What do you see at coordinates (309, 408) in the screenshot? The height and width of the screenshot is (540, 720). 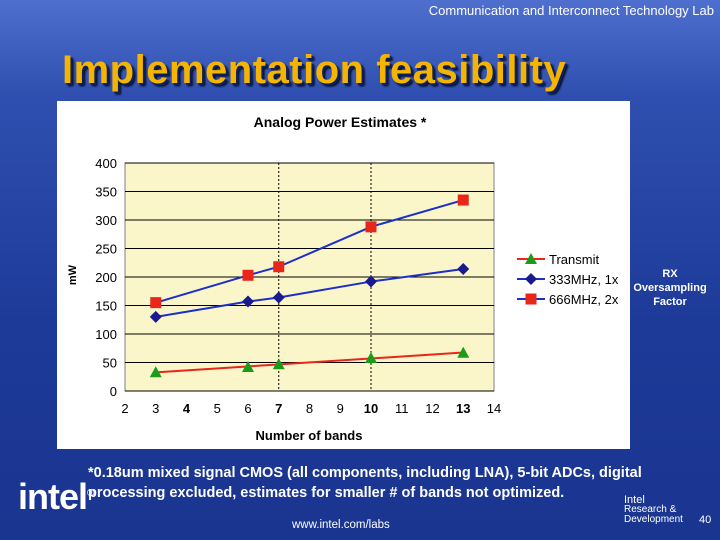 I see `x-tick-label: 8` at bounding box center [309, 408].